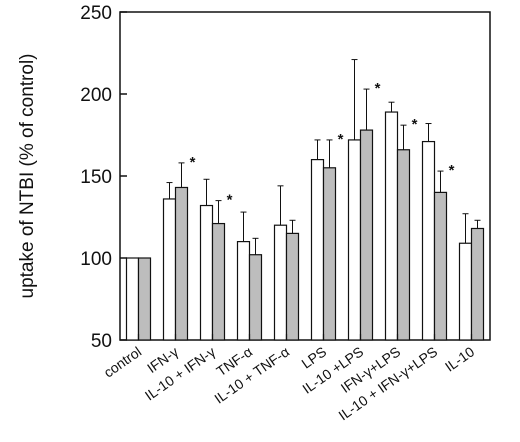  What do you see at coordinates (459, 359) in the screenshot?
I see `category-label: IL-10` at bounding box center [459, 359].